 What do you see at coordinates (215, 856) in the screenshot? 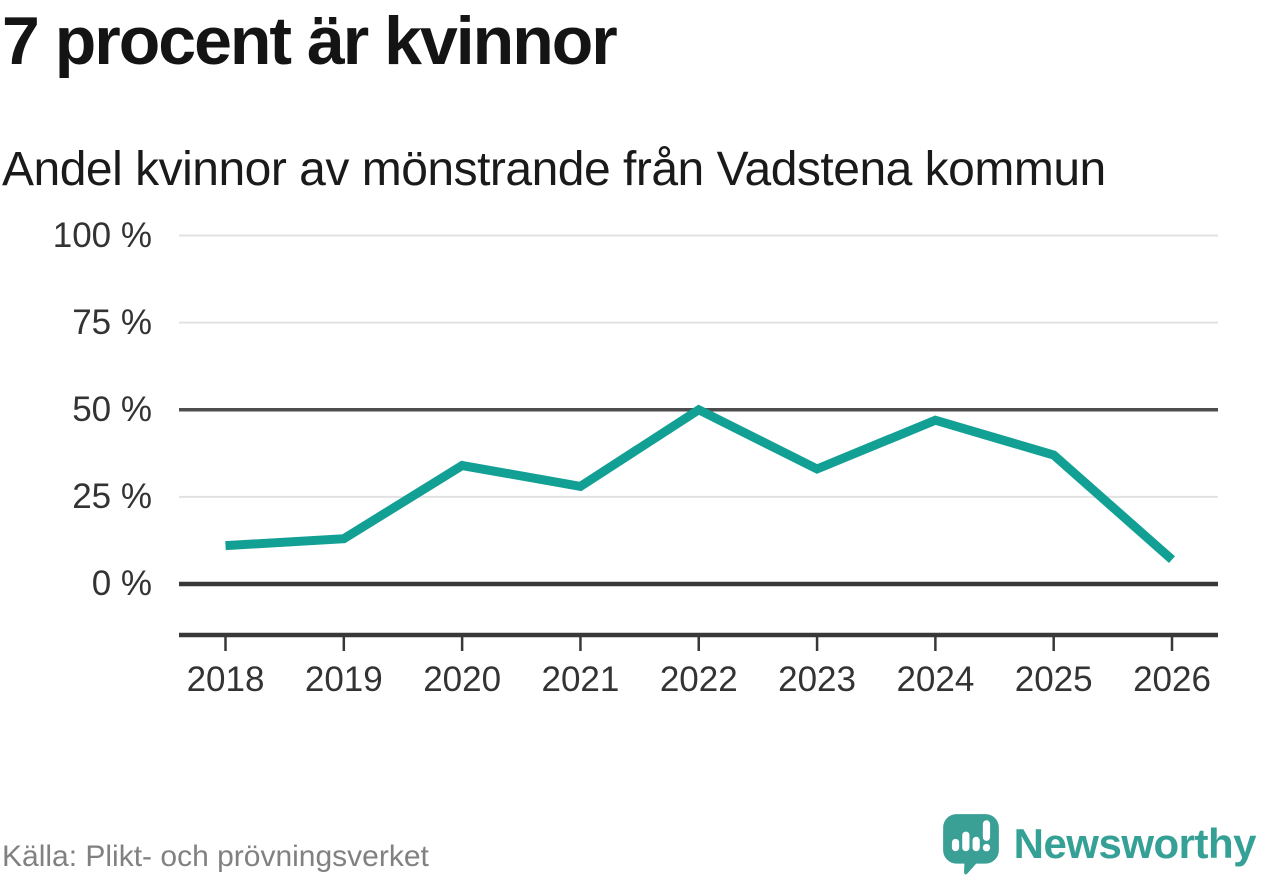
I see `source-caption: Källa: Plikt- och prövningsverket` at bounding box center [215, 856].